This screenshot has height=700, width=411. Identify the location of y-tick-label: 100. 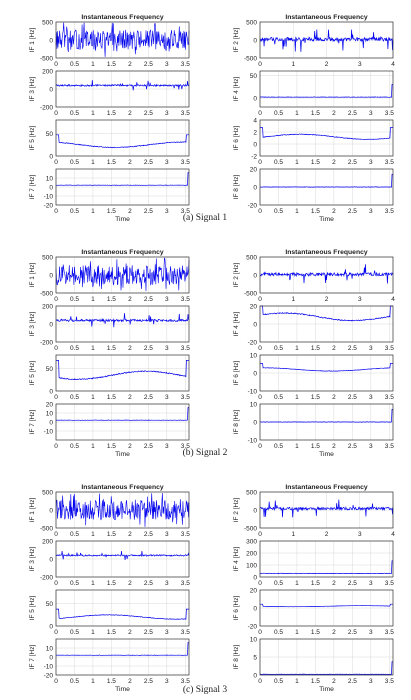
(251, 566).